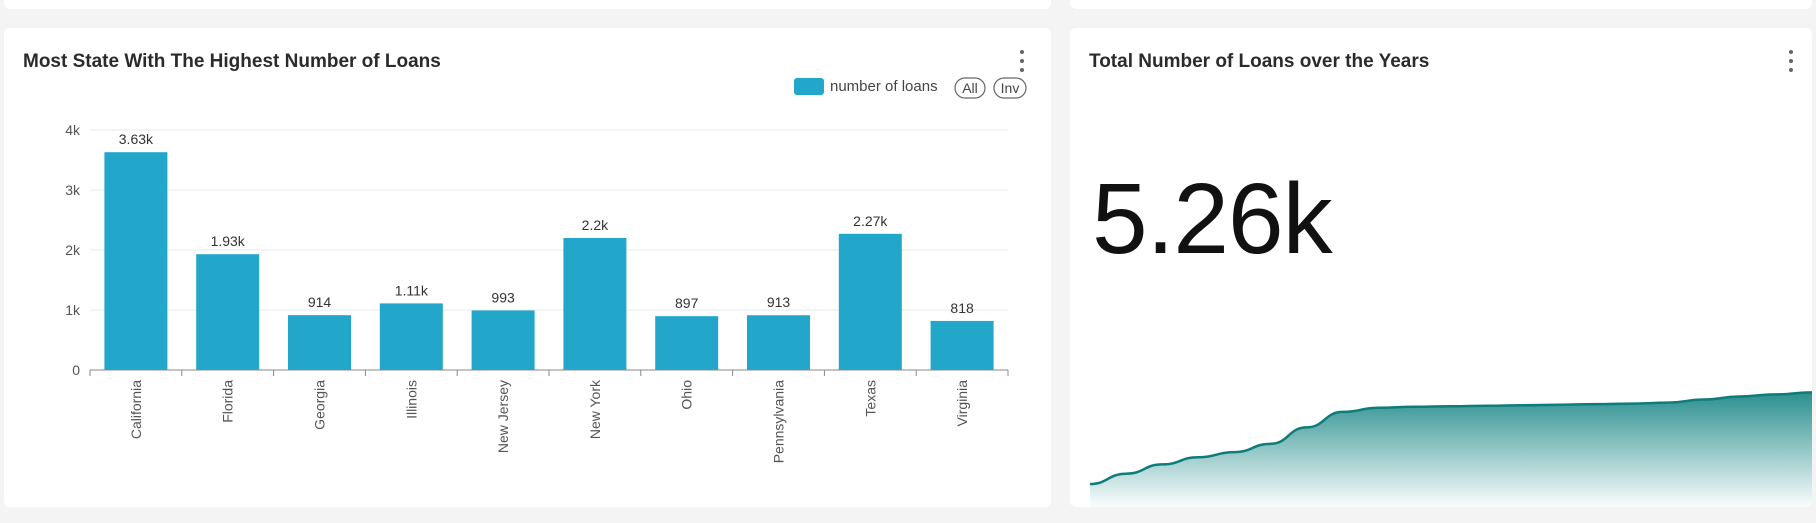 Image resolution: width=1816 pixels, height=523 pixels. What do you see at coordinates (595, 225) in the screenshot?
I see `bar-value-label: 2.2k` at bounding box center [595, 225].